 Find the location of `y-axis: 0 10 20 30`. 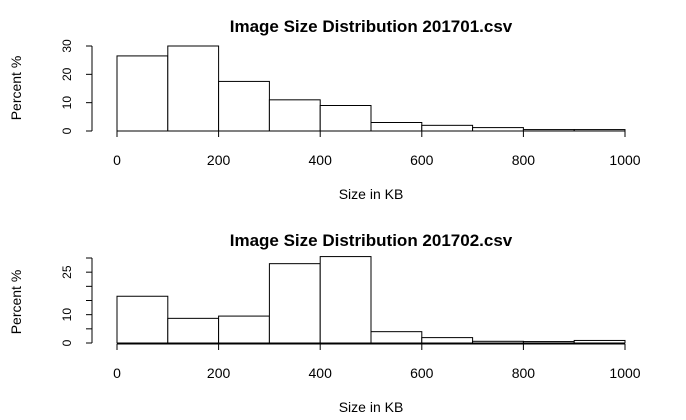

y-axis: 0 10 20 30 is located at coordinates (76, 86).